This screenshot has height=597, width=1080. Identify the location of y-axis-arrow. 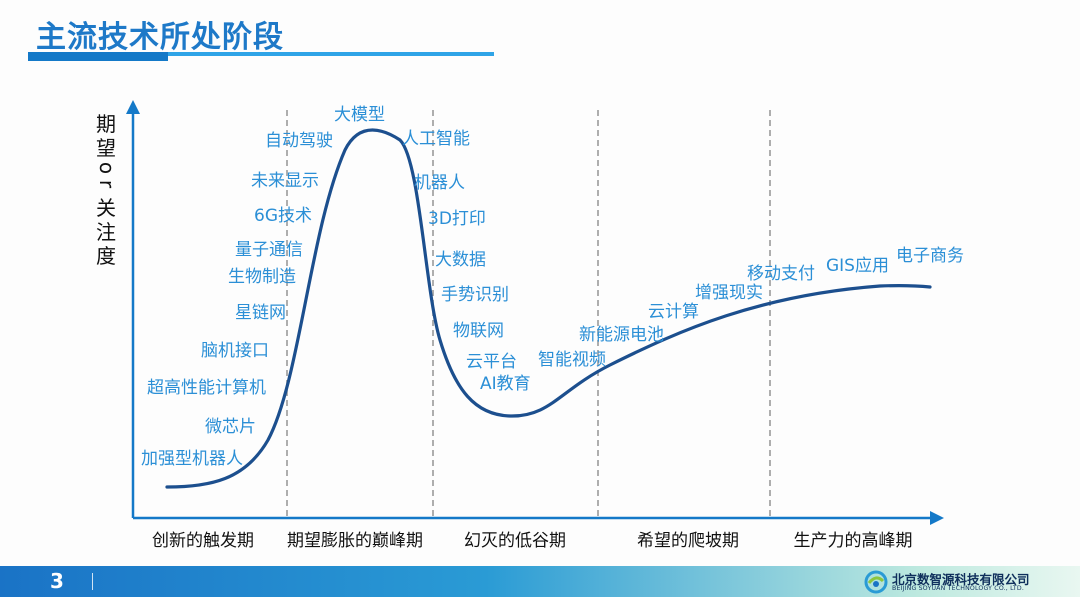
(133, 107).